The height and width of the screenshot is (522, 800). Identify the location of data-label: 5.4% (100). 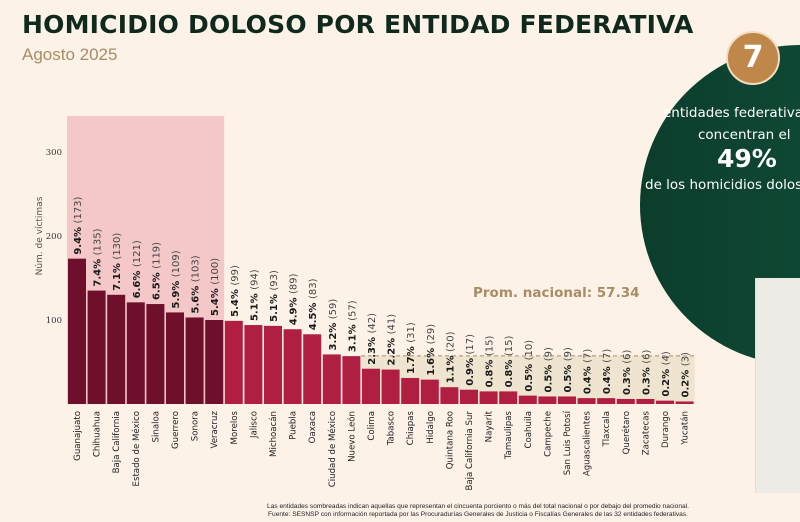
(215, 287).